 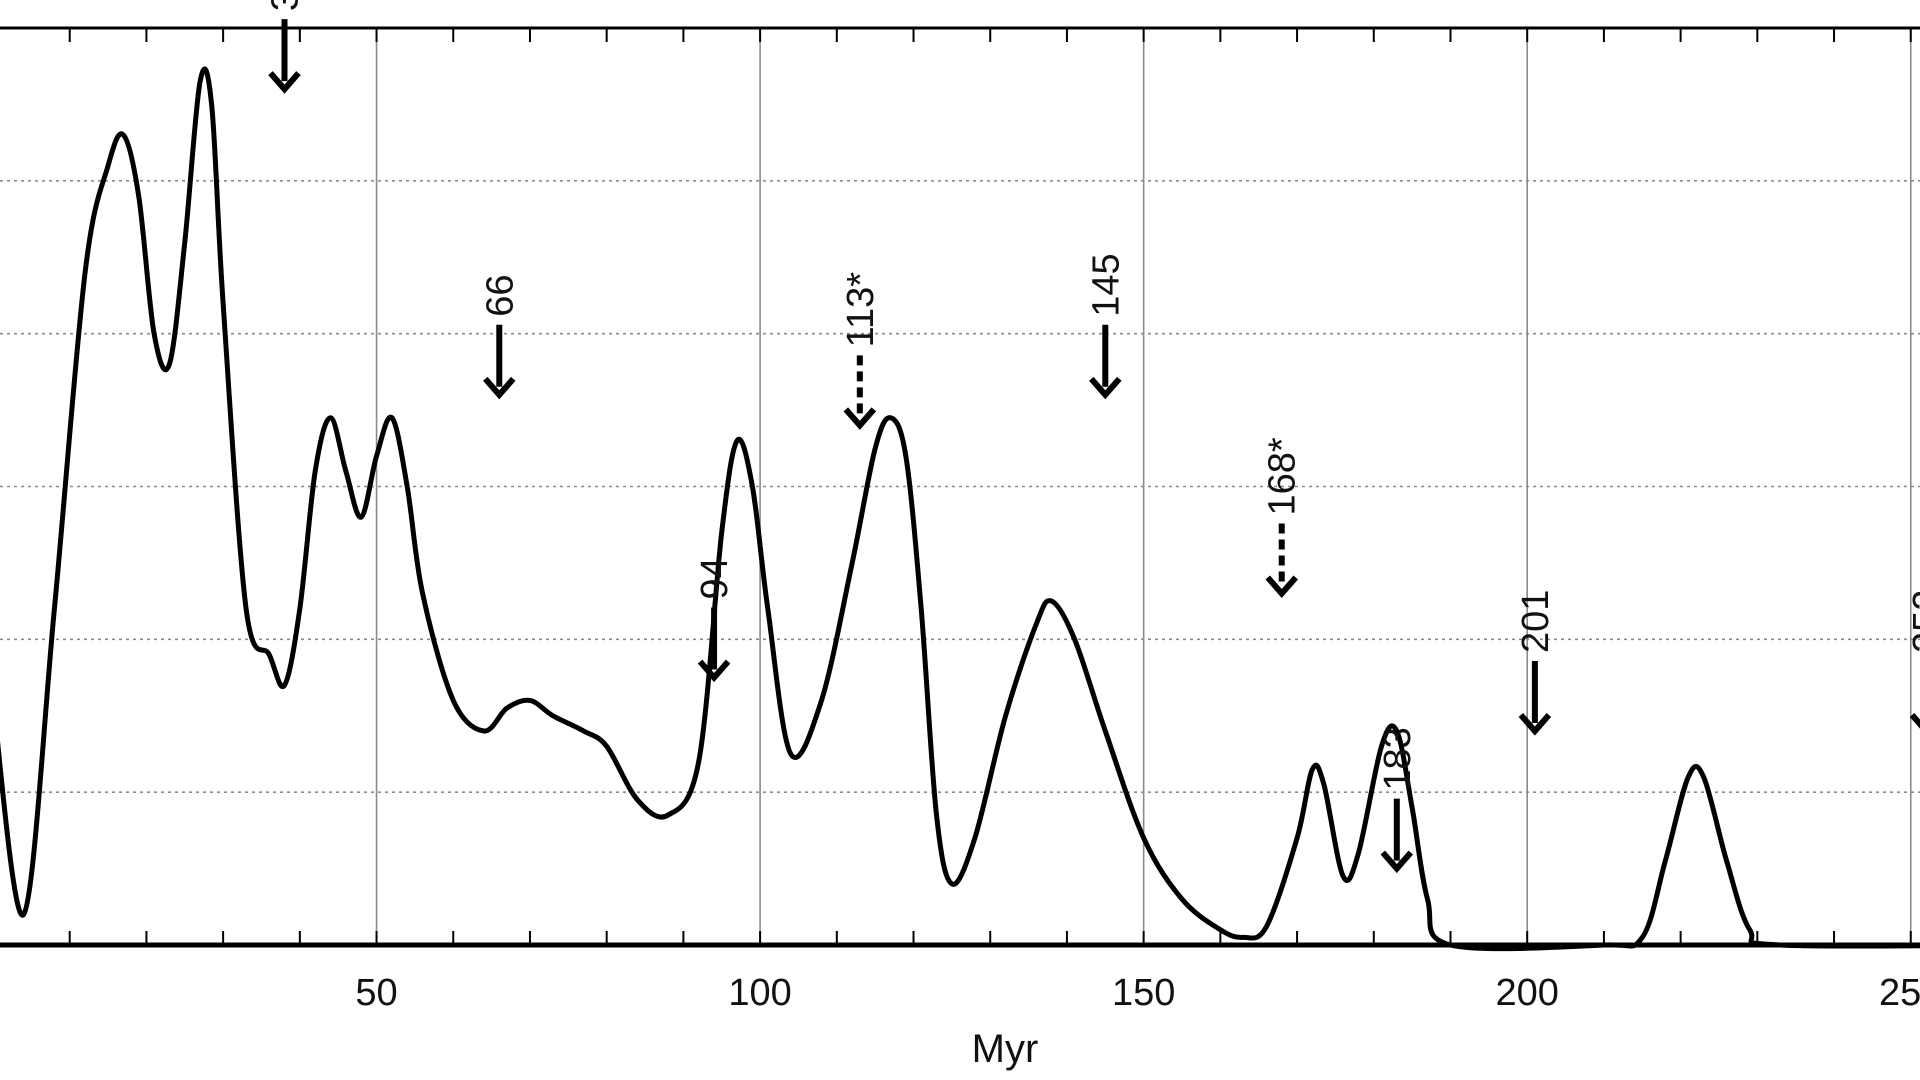 I want to click on annotation-label: 201, so click(x=1536, y=621).